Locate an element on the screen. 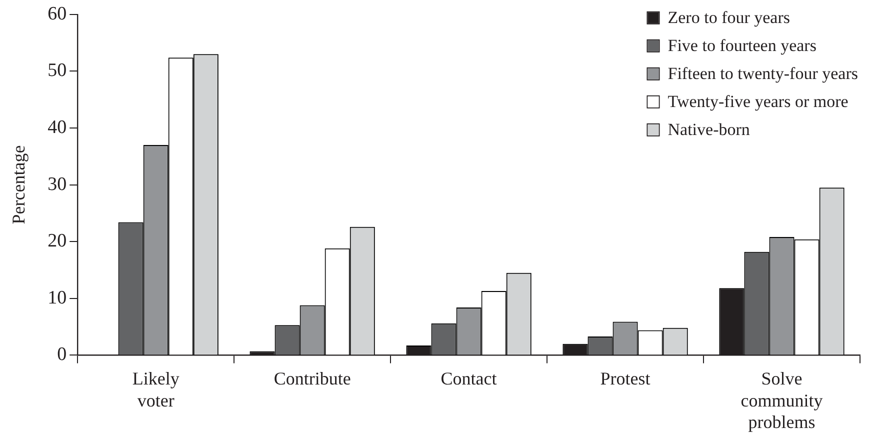 This screenshot has height=445, width=870. y-axis-title: Percentage is located at coordinates (18, 184).